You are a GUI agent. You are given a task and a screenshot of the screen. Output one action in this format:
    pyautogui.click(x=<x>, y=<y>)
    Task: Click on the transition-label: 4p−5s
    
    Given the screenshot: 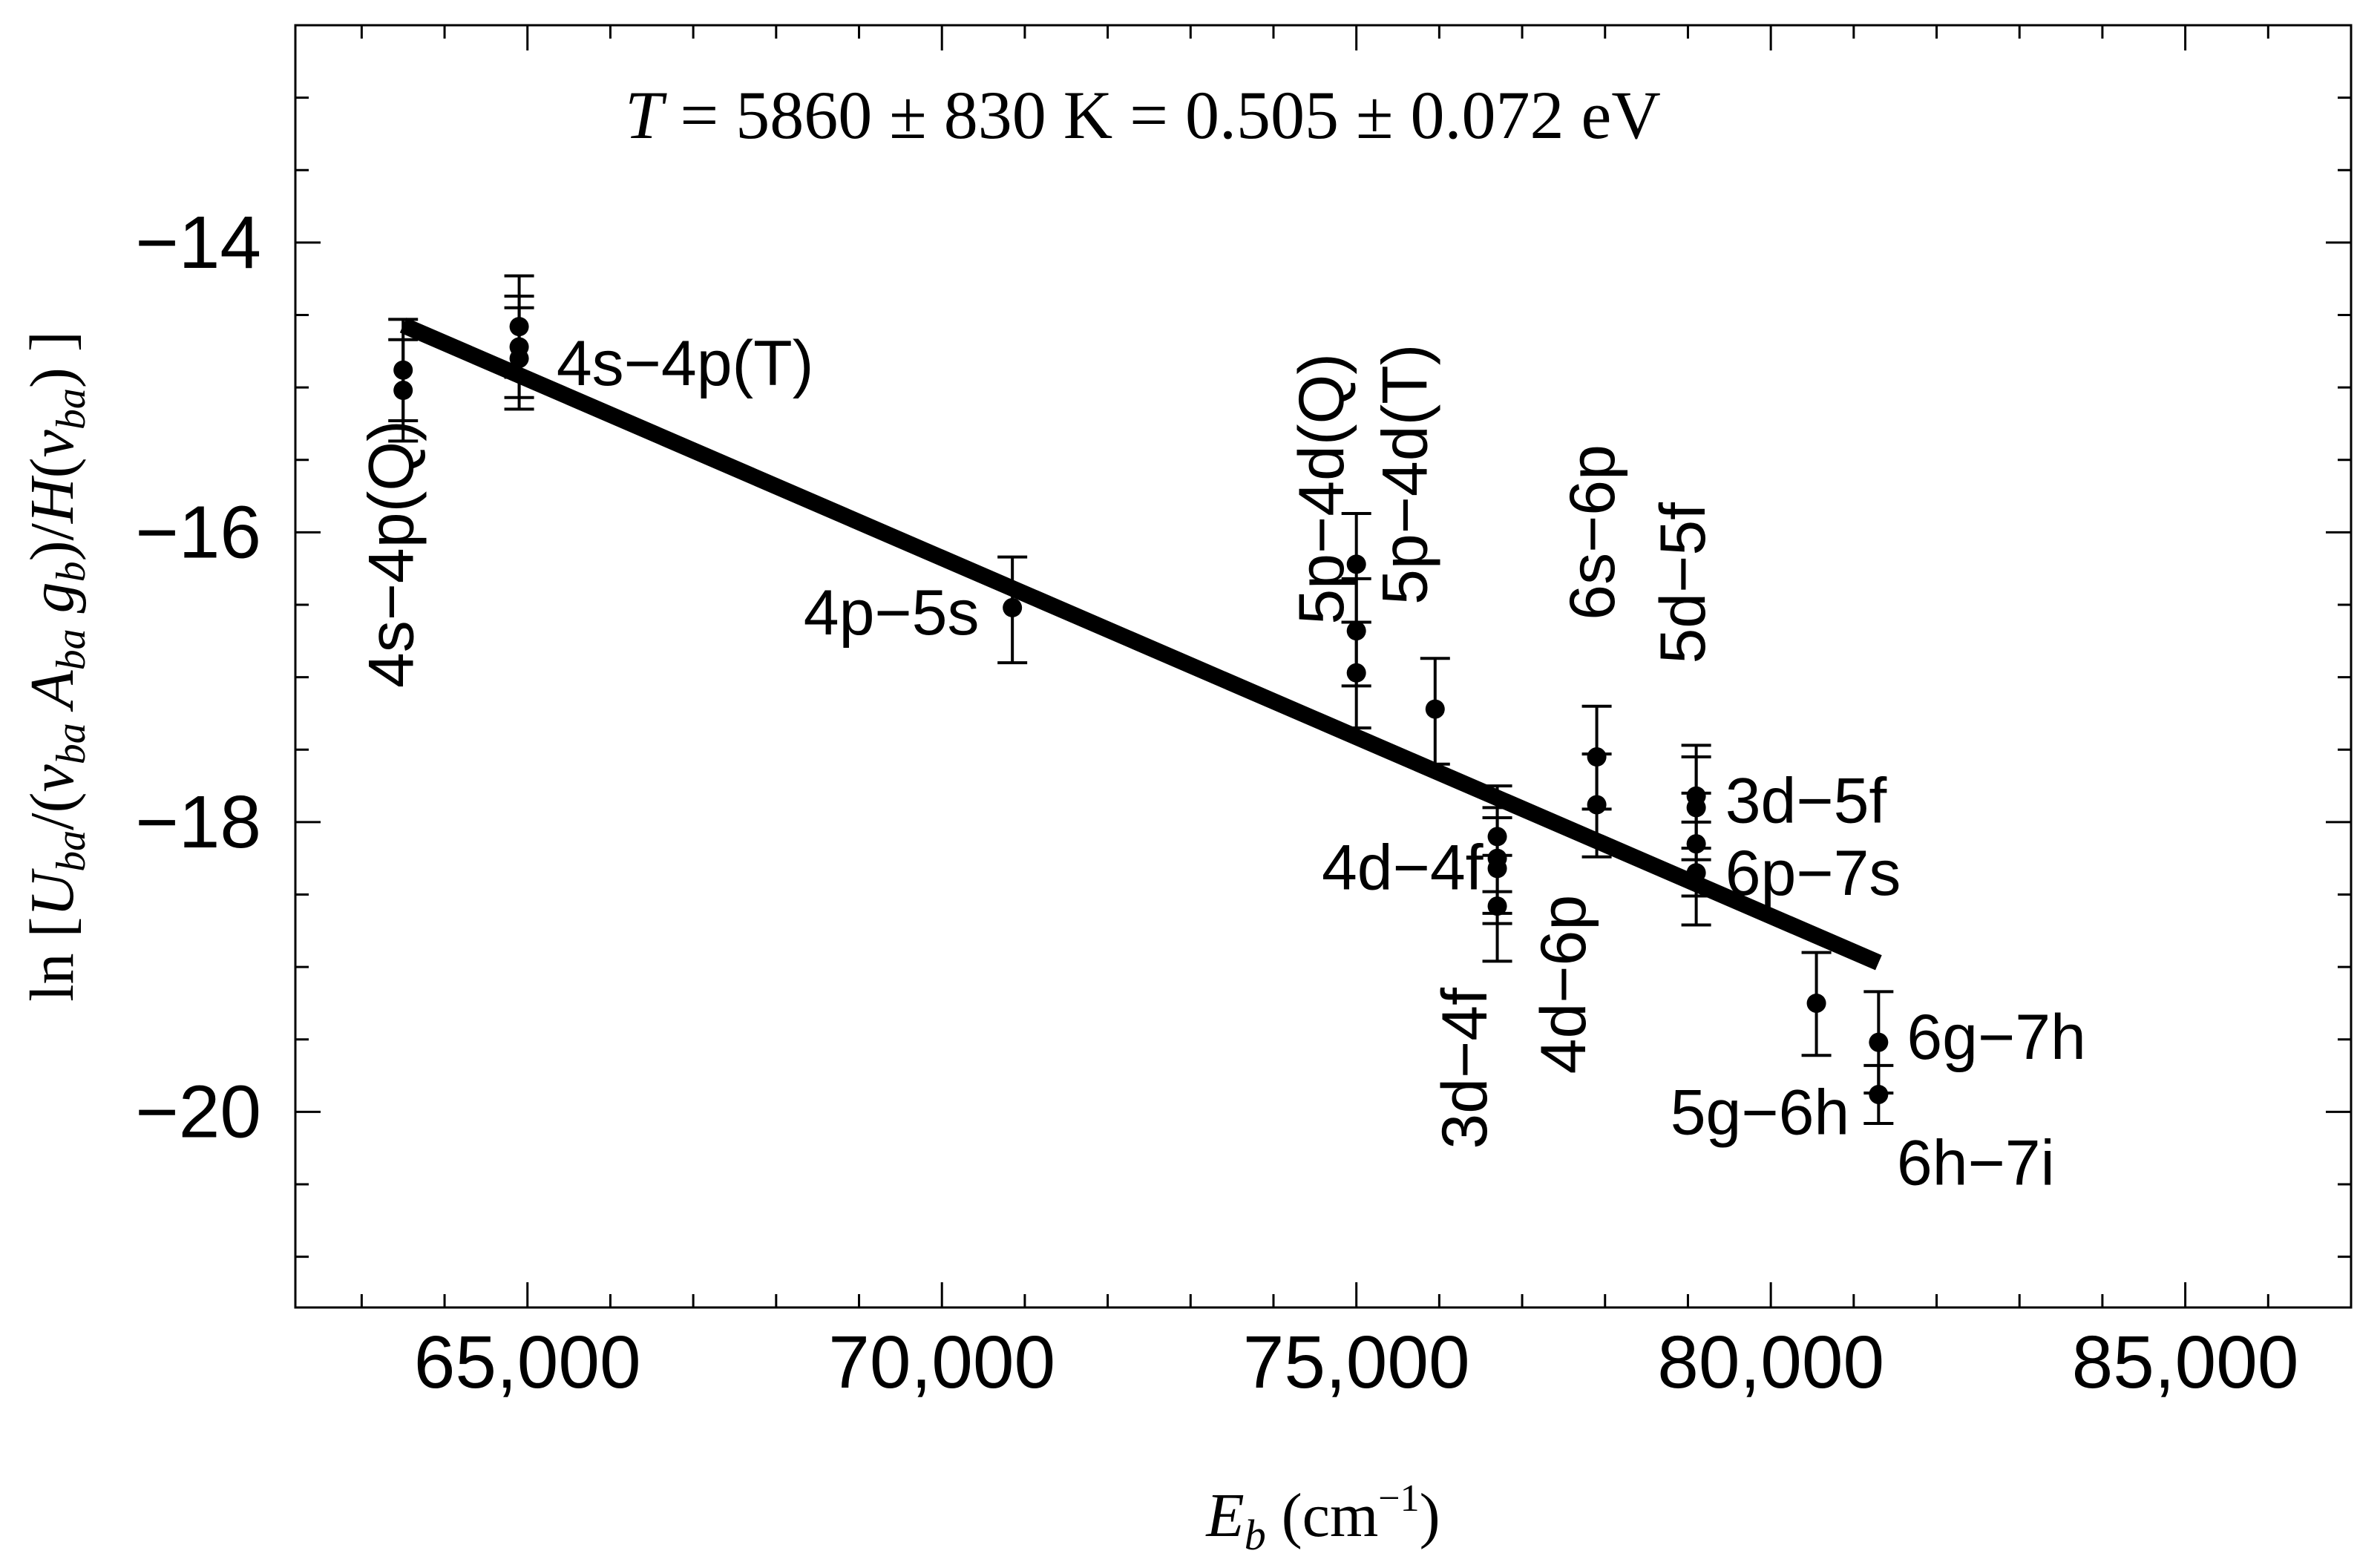 What is the action you would take?
    pyautogui.click(x=892, y=613)
    